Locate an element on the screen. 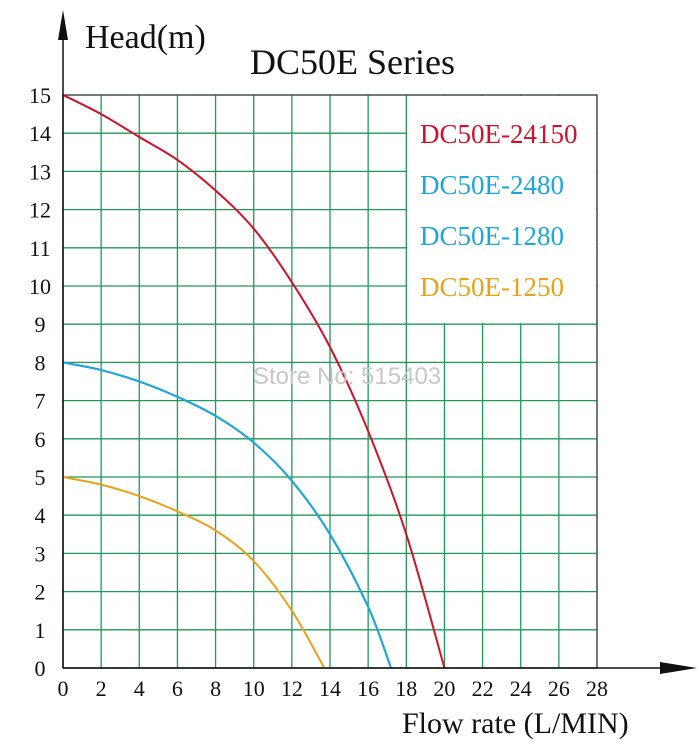 The width and height of the screenshot is (700, 748). y-tick-label: 1 is located at coordinates (40, 630).